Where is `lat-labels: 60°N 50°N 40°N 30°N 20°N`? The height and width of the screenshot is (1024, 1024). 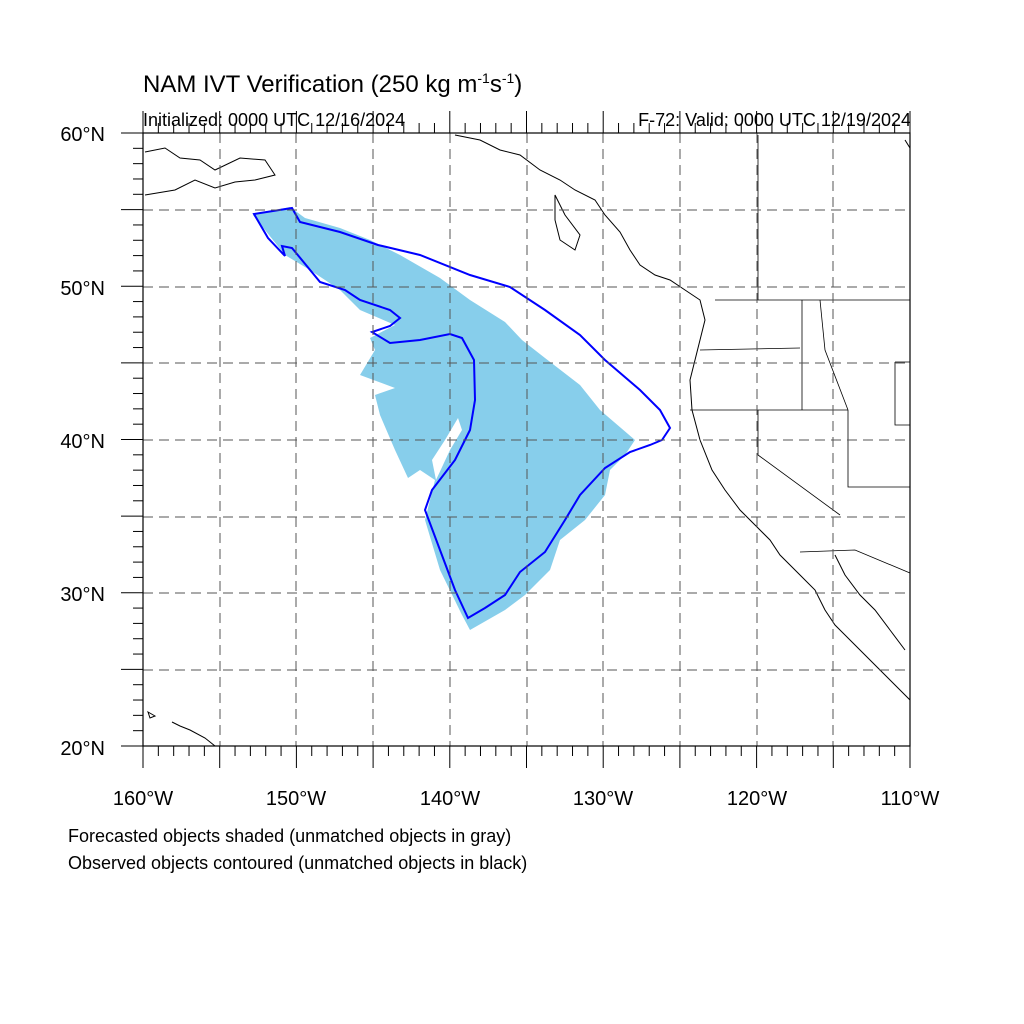
lat-labels: 60°N 50°N 40°N 30°N 20°N is located at coordinates (82, 442).